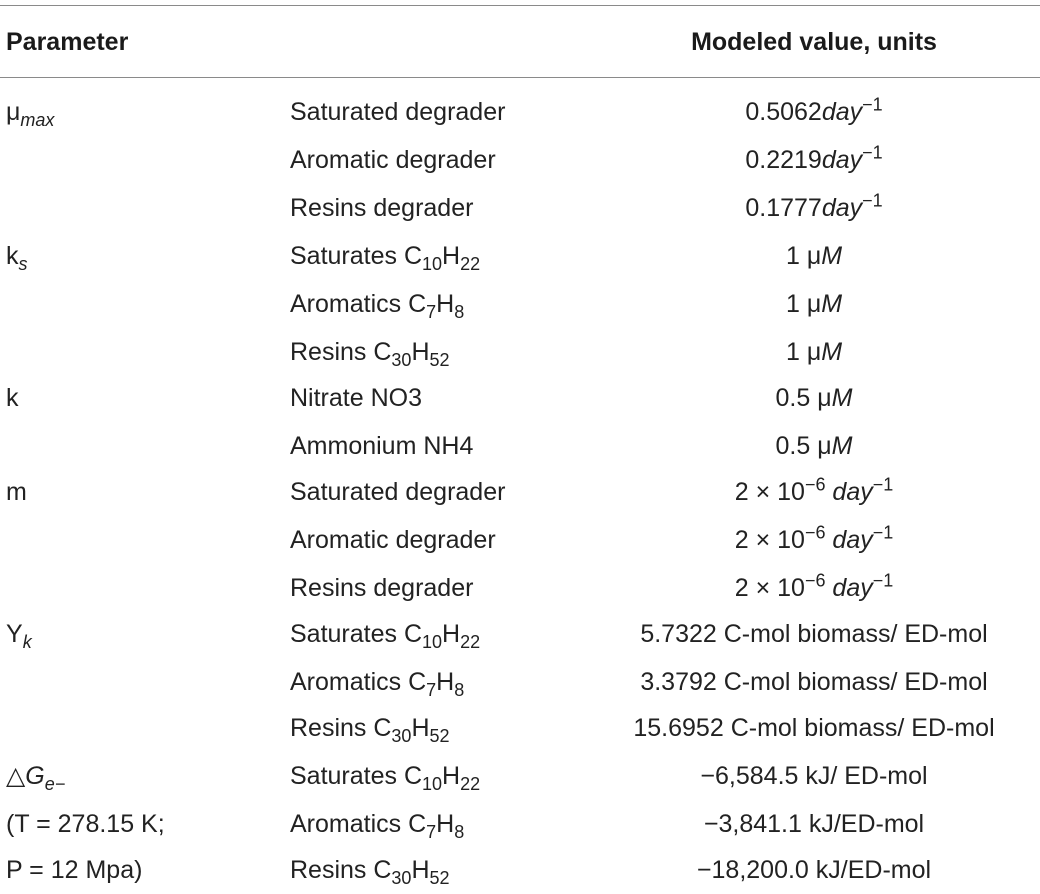 Image resolution: width=1040 pixels, height=894 pixels. What do you see at coordinates (520, 588) in the screenshot?
I see `table-row: Resins degrader 2 × 10−6 day−1` at bounding box center [520, 588].